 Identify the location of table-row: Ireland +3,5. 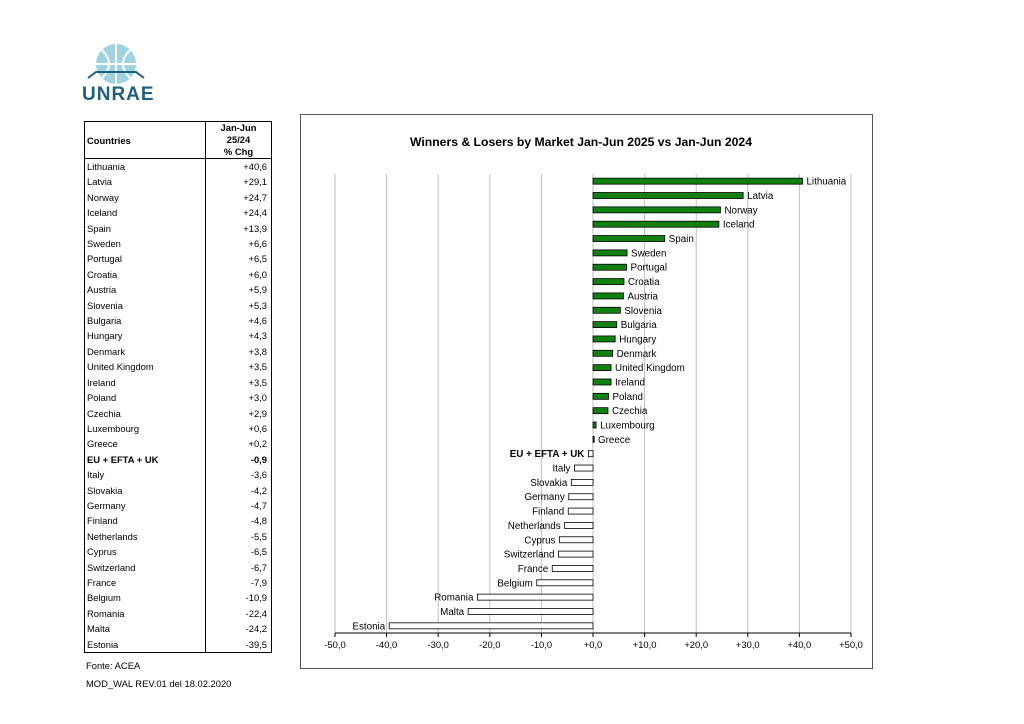
(178, 382).